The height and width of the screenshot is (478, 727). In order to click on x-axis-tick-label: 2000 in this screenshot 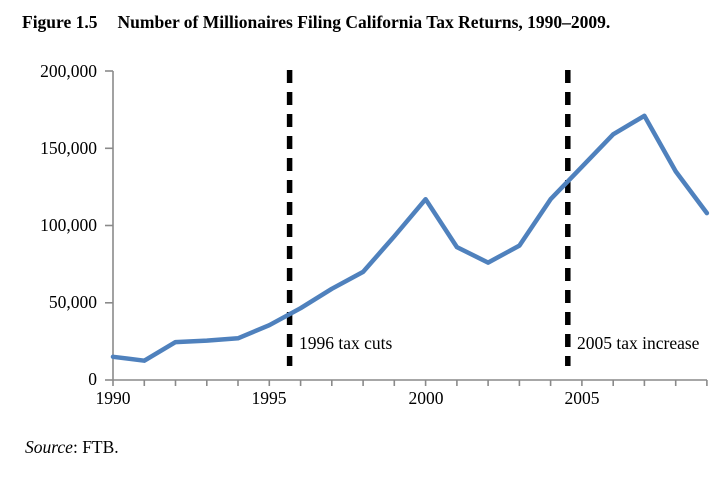, I will do `click(426, 398)`.